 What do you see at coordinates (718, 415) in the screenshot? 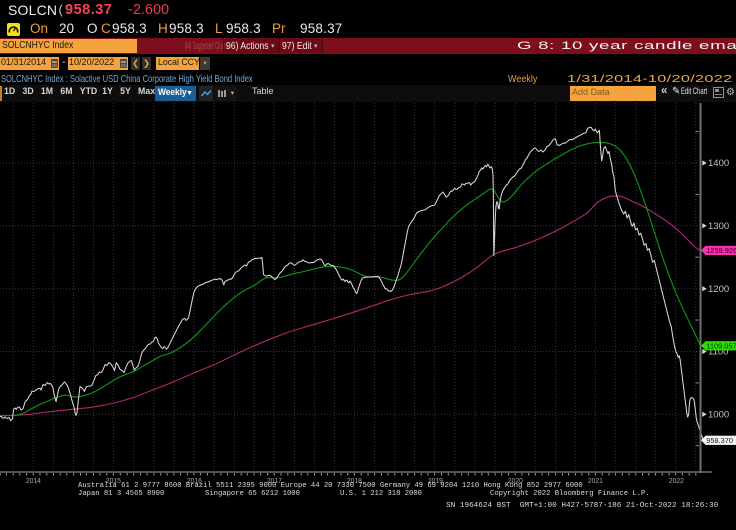
I see `svg-text: 1000` at bounding box center [718, 415].